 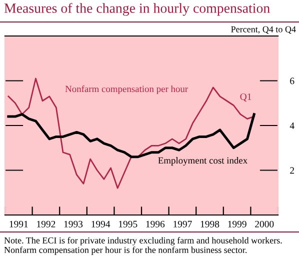 I want to click on line-series, so click(x=131, y=135).